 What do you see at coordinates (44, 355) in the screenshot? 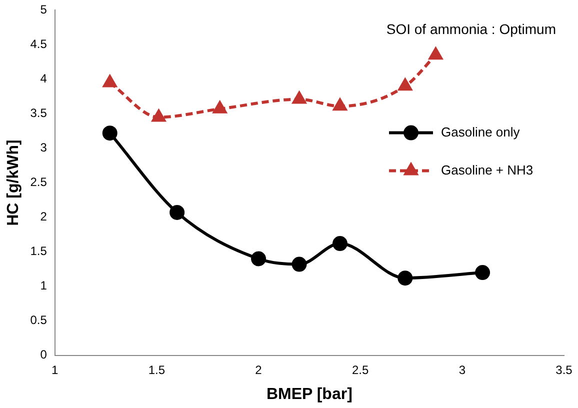
I see `y-tick-label: 0` at bounding box center [44, 355].